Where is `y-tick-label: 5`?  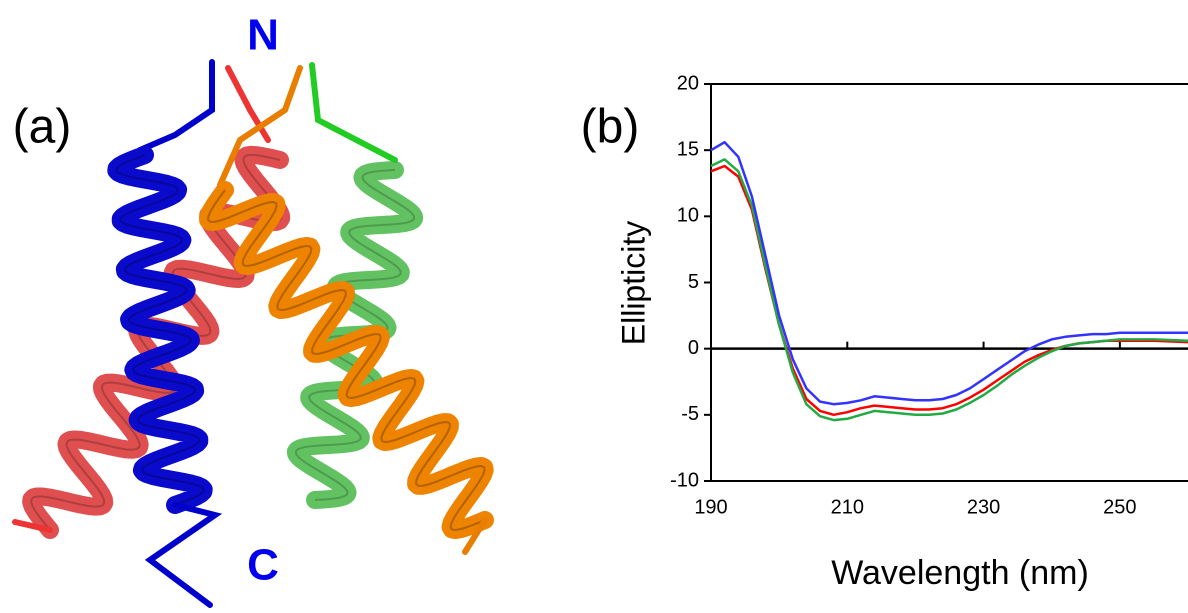
y-tick-label: 5 is located at coordinates (693, 282).